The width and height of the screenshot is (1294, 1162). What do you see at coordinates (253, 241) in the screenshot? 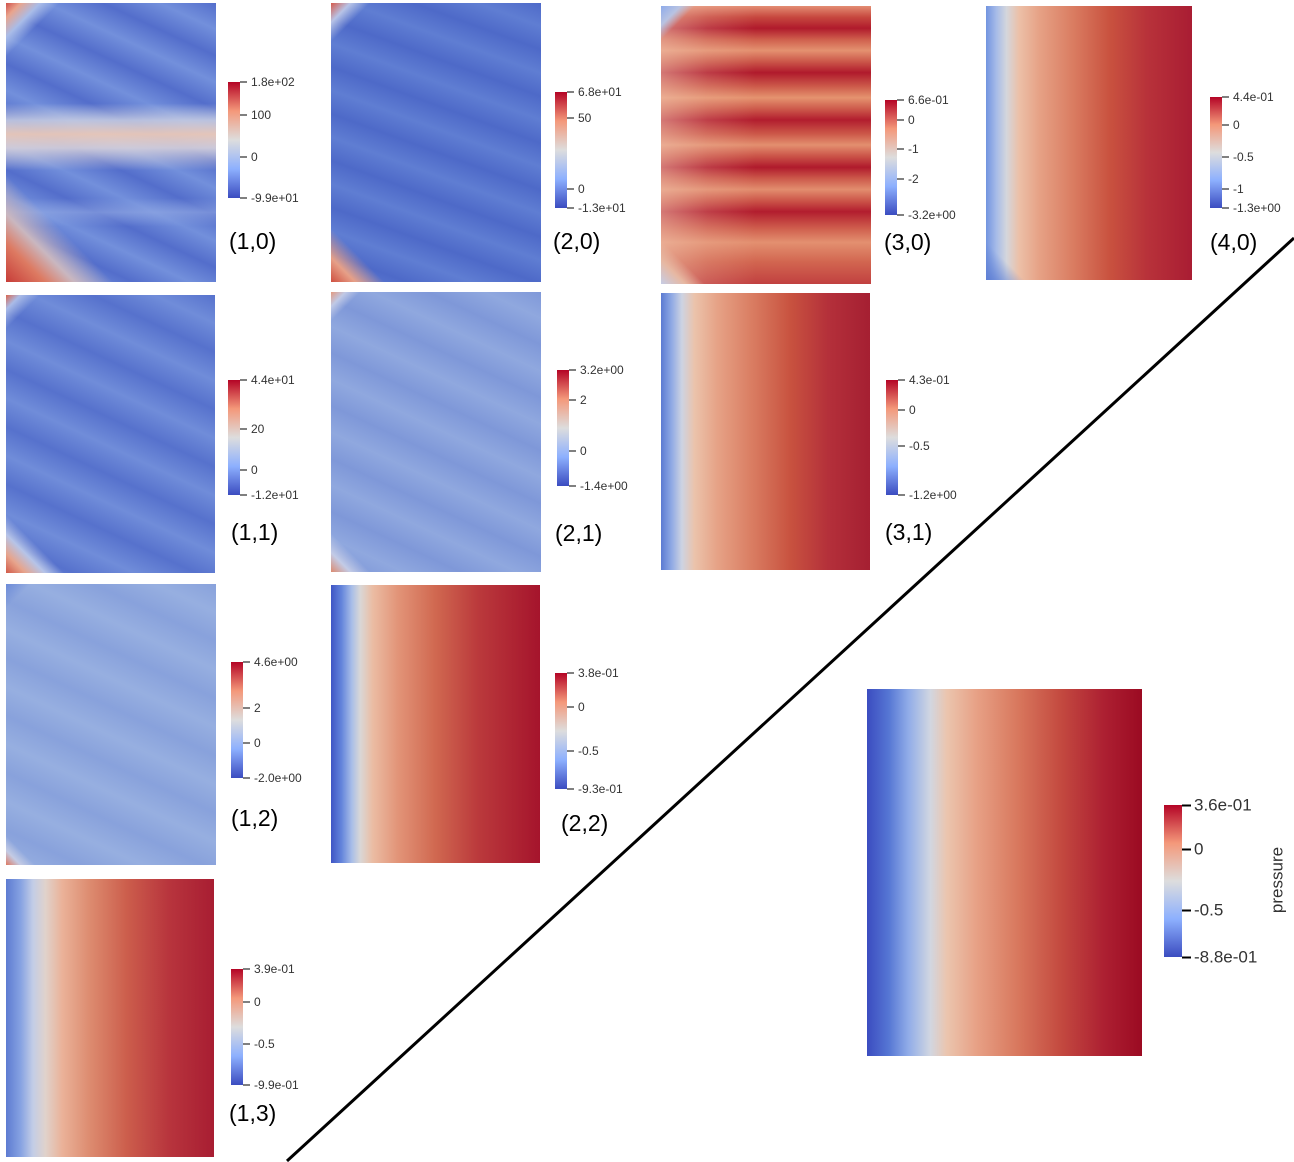
I see `panel-label: (1,0)` at bounding box center [253, 241].